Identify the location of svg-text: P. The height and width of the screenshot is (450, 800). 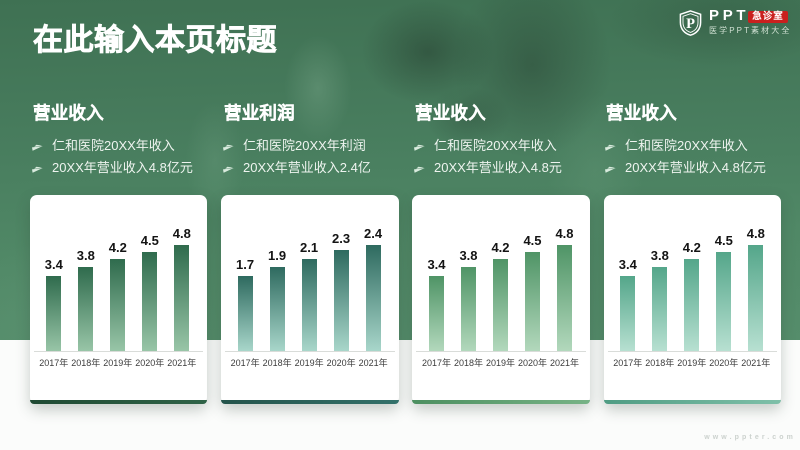
(690, 24).